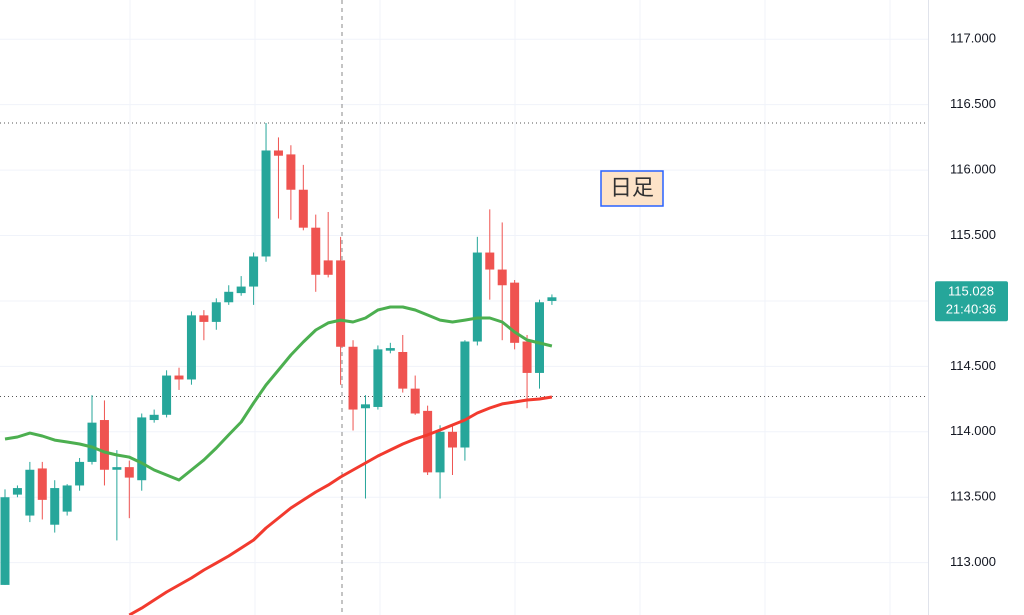 The width and height of the screenshot is (1024, 615). What do you see at coordinates (973, 365) in the screenshot?
I see `y-tick-label: 114.500` at bounding box center [973, 365].